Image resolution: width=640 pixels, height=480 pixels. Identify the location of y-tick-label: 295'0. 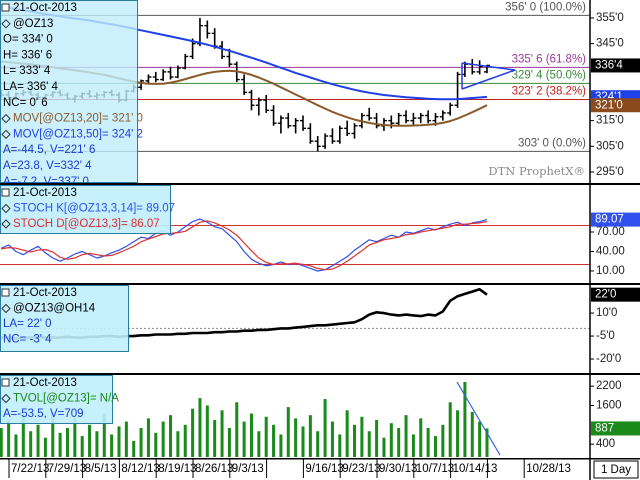
(610, 172).